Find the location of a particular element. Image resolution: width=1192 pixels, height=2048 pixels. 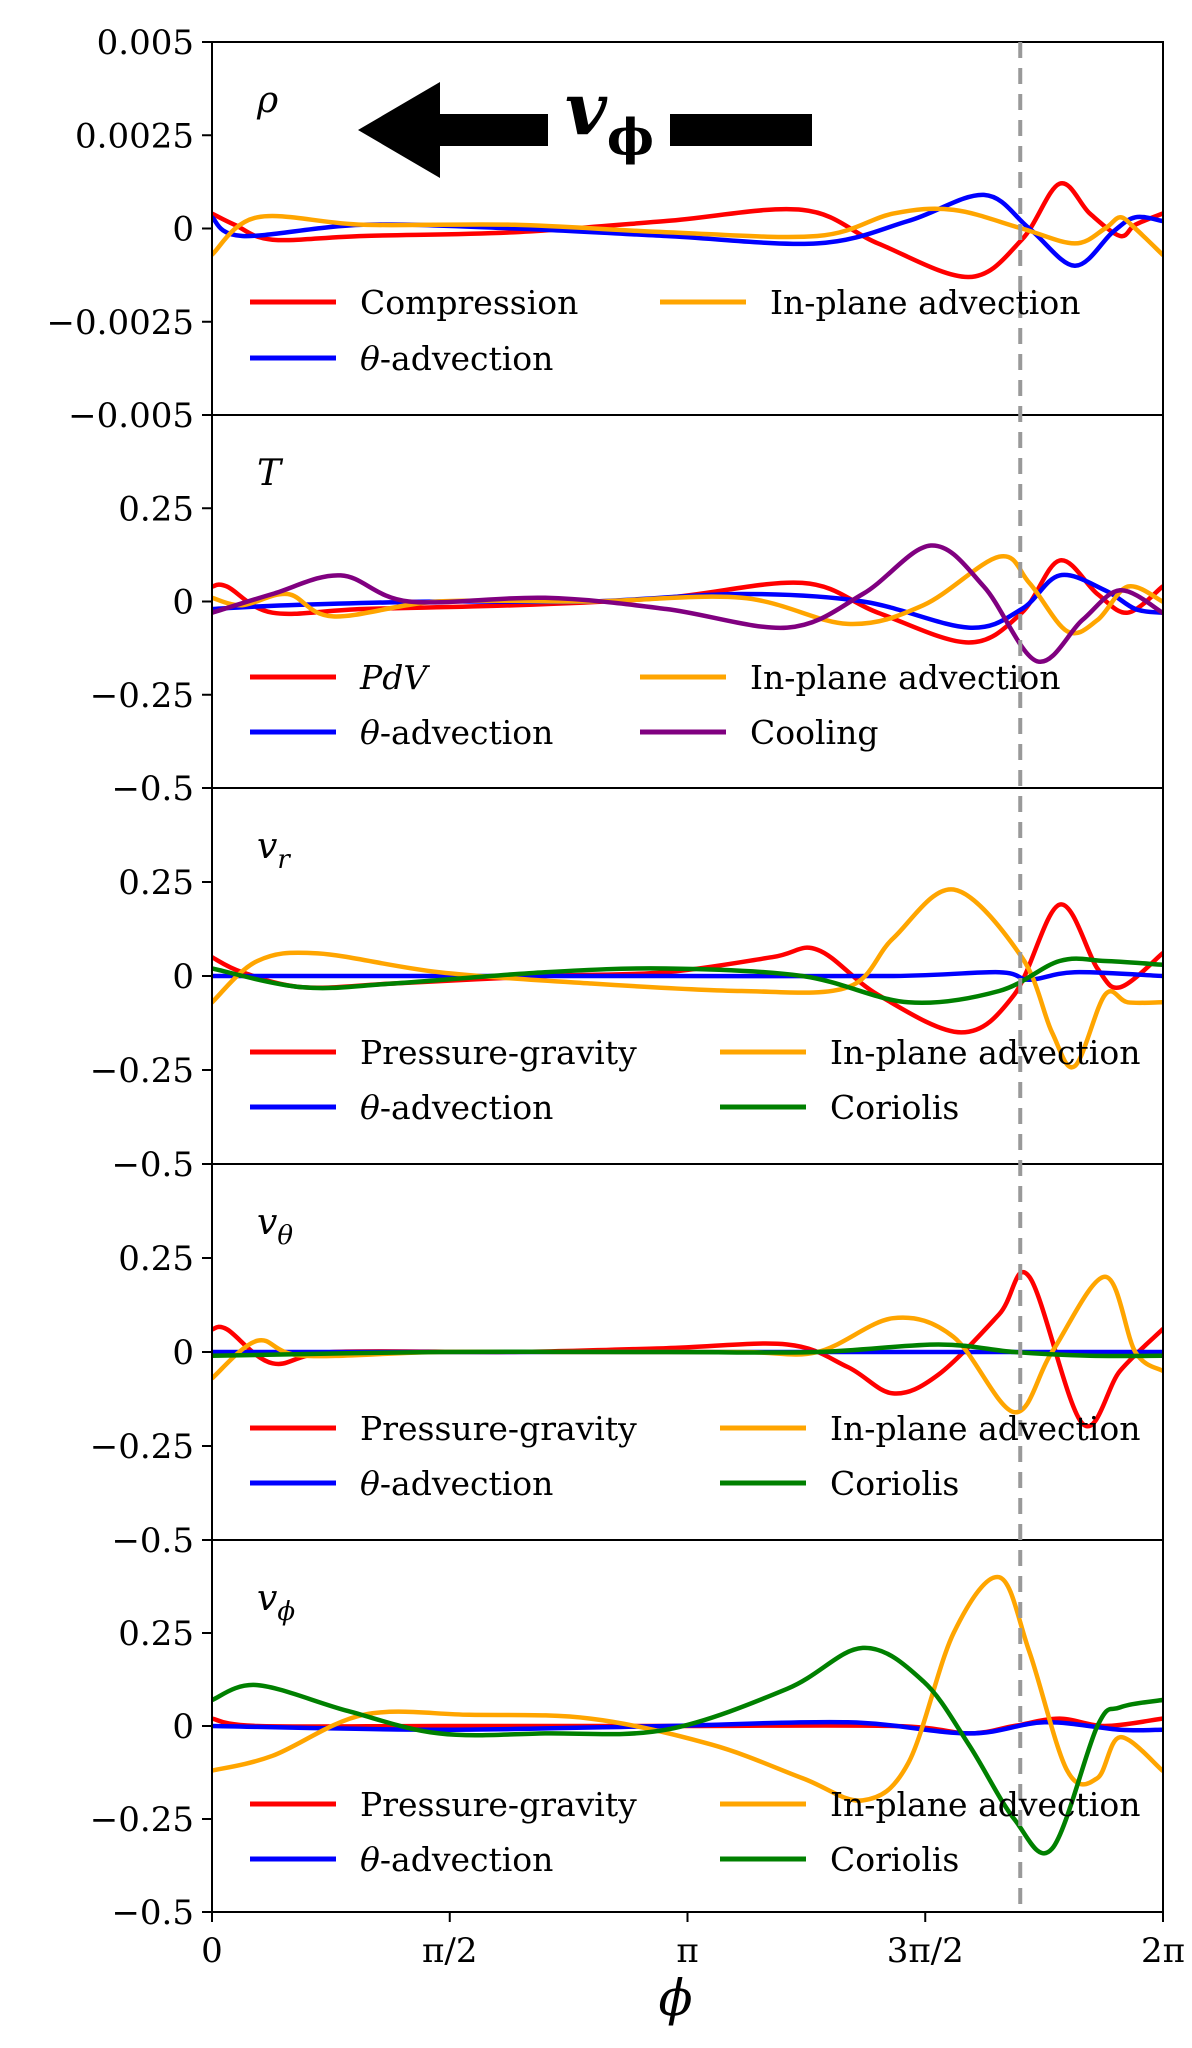

legend-entry-t-theta-advection: θ-advection is located at coordinates (401, 732).